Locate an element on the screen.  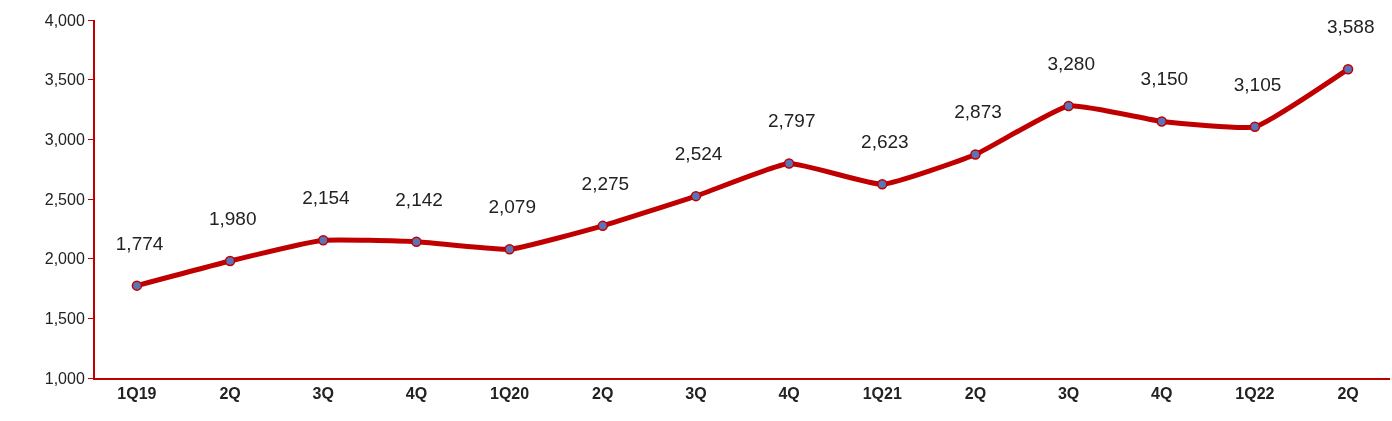
data-label: 3,588 is located at coordinates (1348, 27).